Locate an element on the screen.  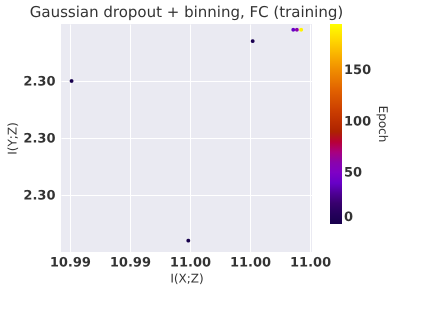
color-bar-label: 50 is located at coordinates (353, 173).